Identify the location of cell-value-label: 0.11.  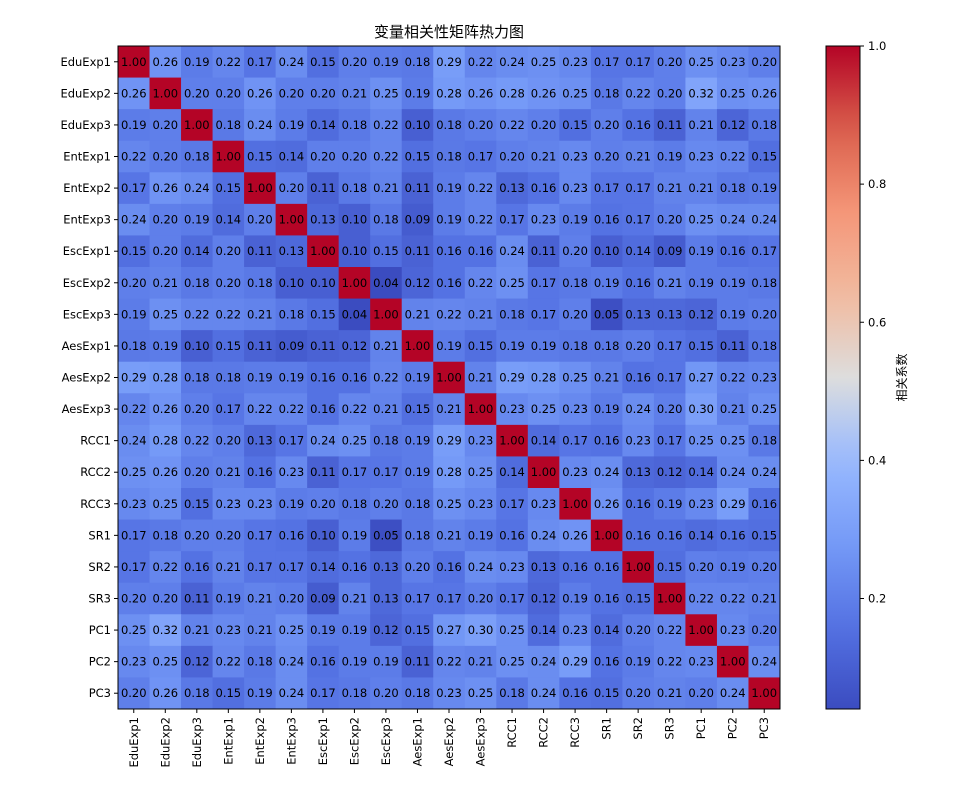
(418, 251).